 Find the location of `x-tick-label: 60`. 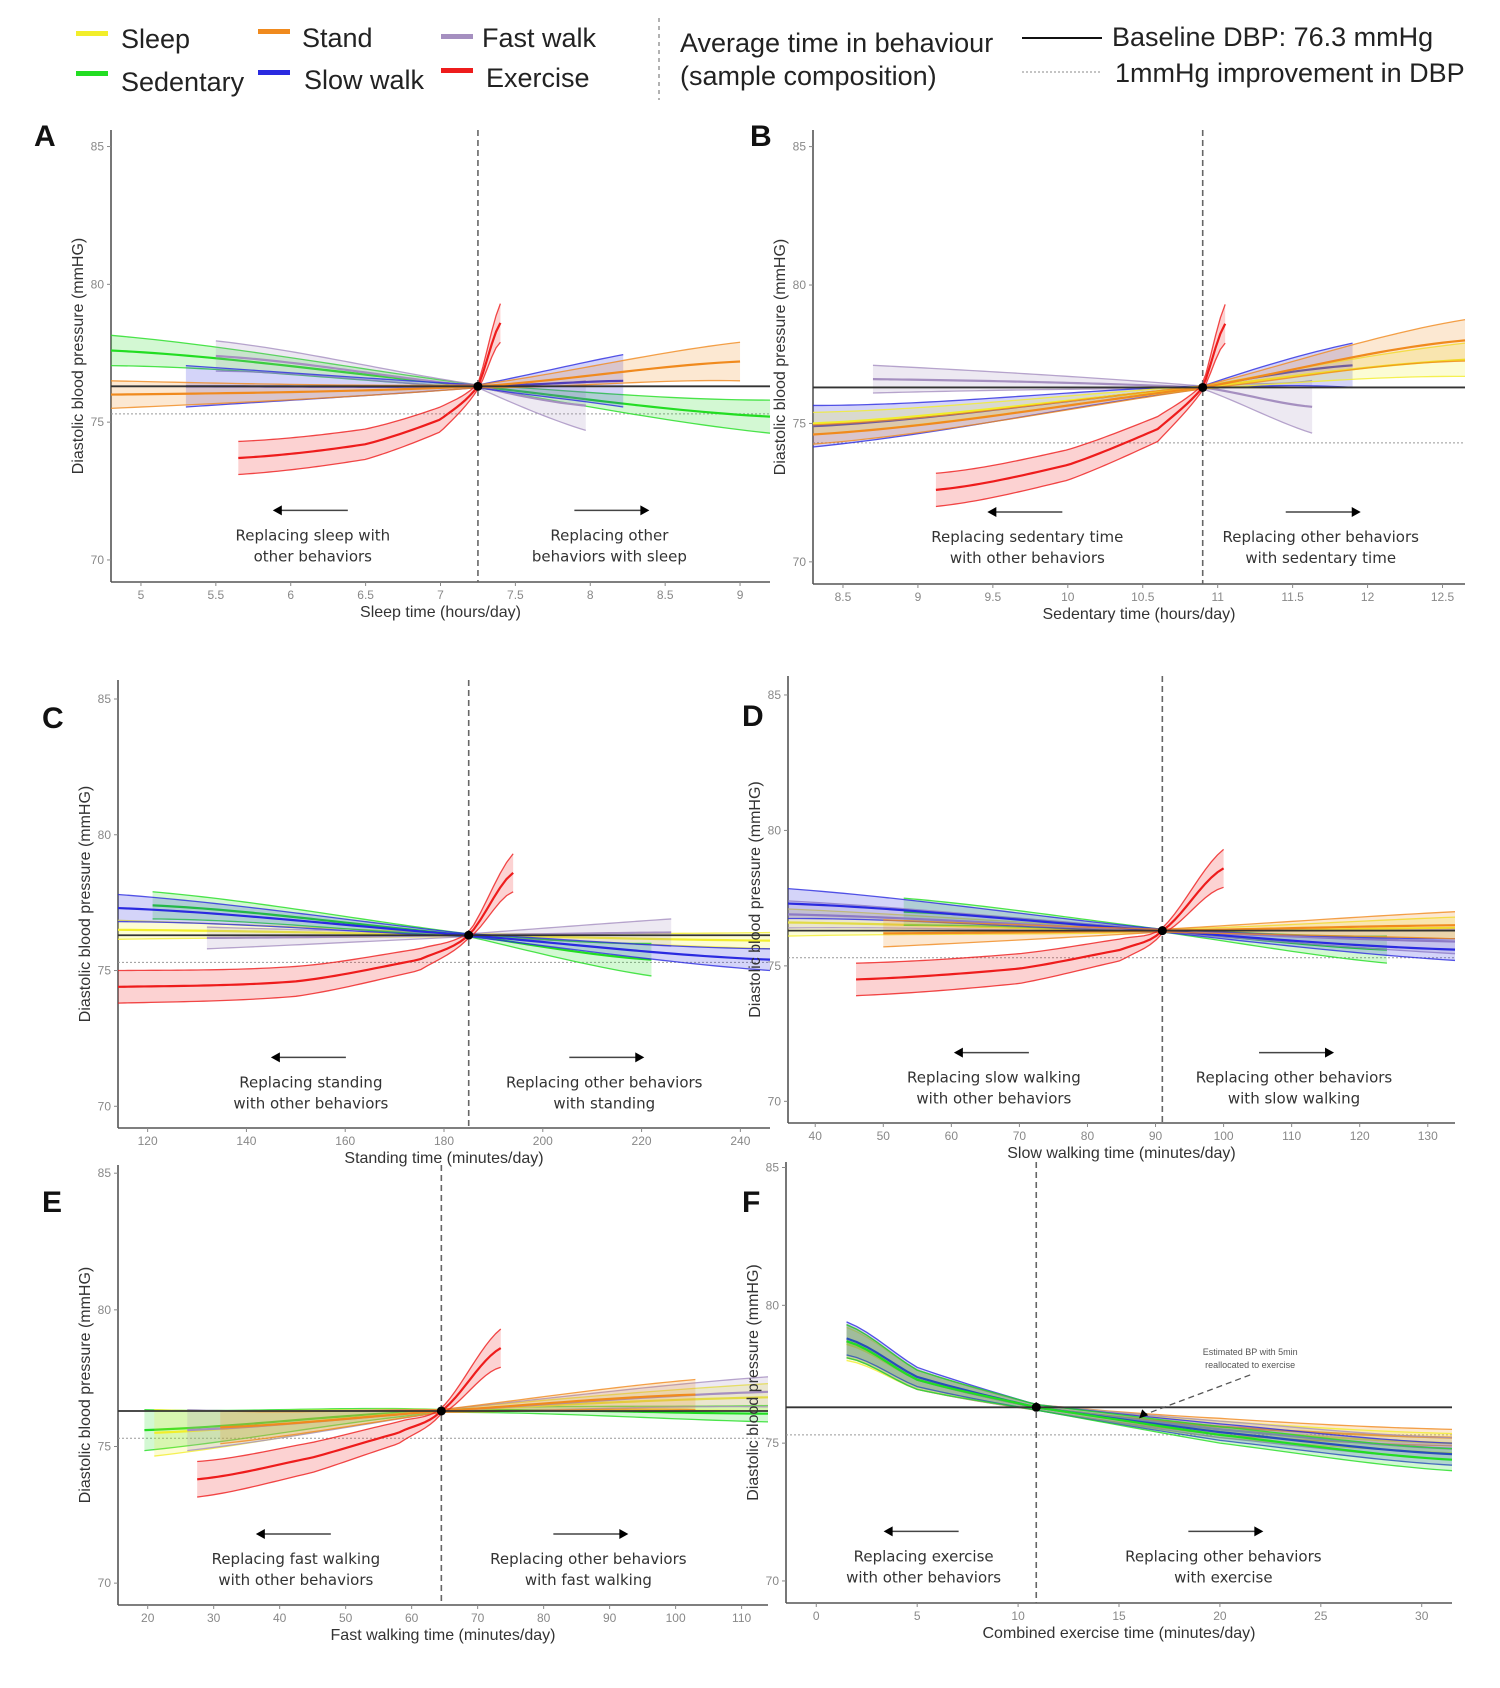

x-tick-label: 60 is located at coordinates (952, 1136).